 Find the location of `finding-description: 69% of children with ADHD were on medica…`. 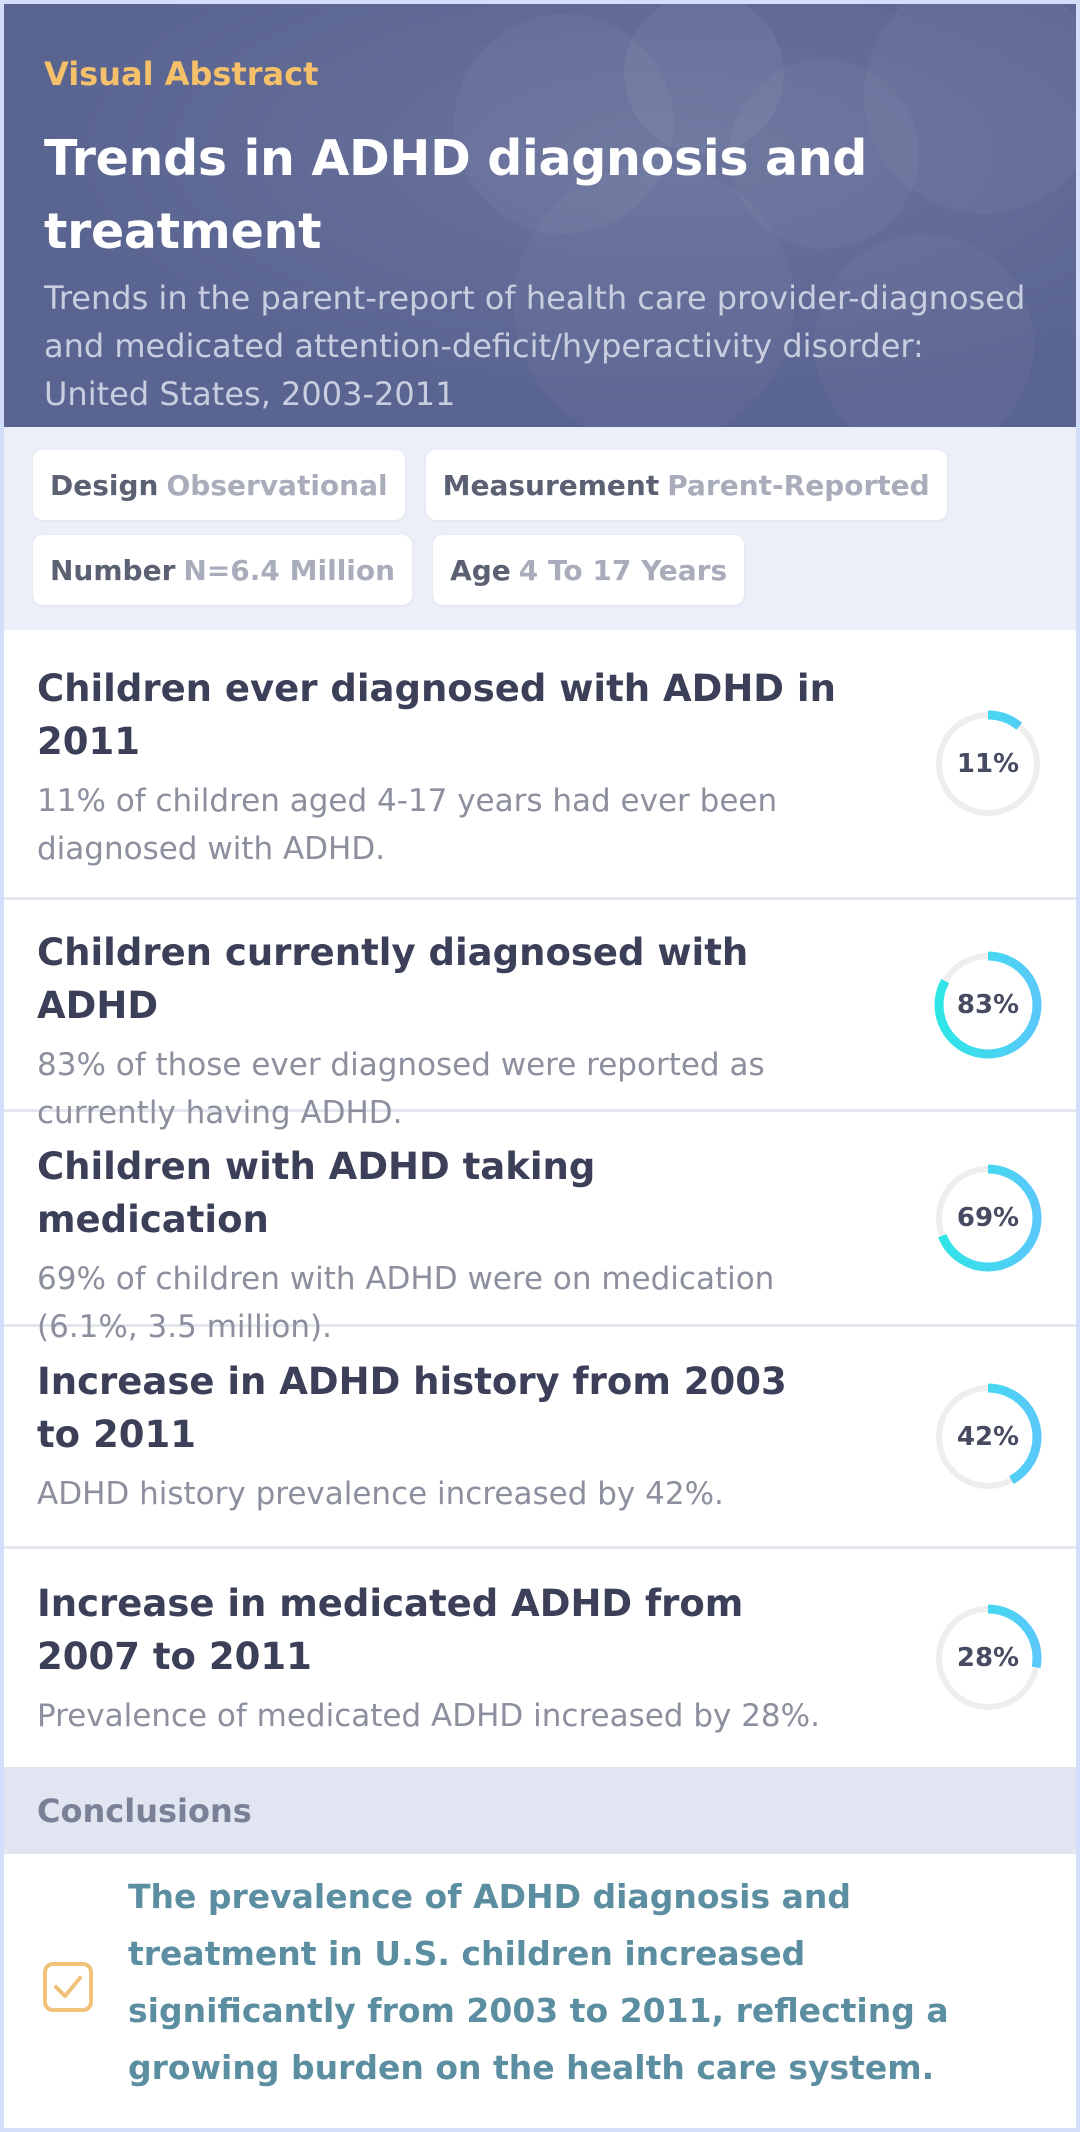

finding-description: 69% of children with ADHD were on medica… is located at coordinates (406, 1303).